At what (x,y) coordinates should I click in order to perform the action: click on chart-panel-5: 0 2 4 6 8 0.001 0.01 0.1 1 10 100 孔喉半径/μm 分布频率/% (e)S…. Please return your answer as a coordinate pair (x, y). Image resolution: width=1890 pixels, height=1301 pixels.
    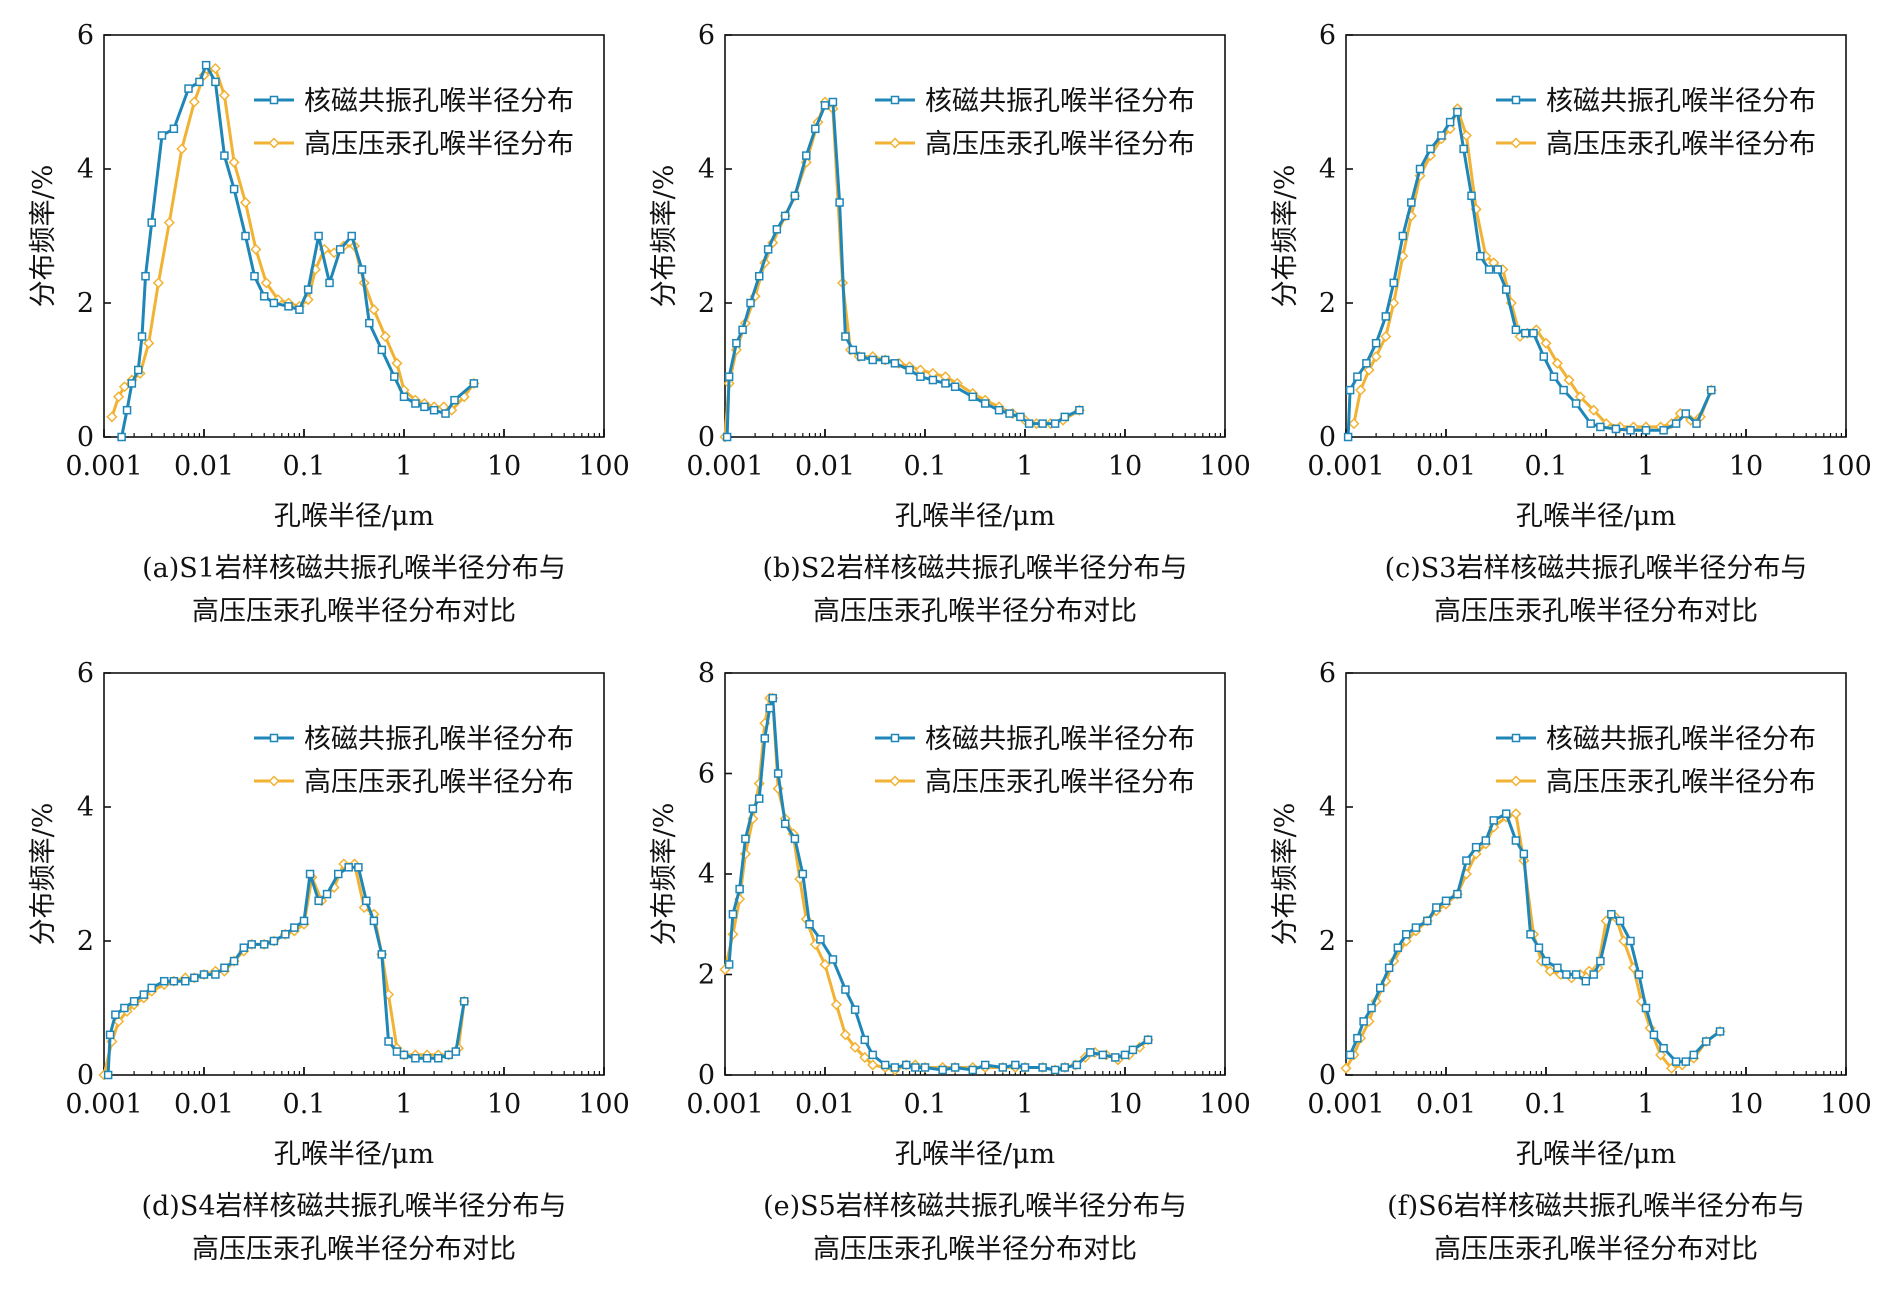
    Looking at the image, I should click on (950, 961).